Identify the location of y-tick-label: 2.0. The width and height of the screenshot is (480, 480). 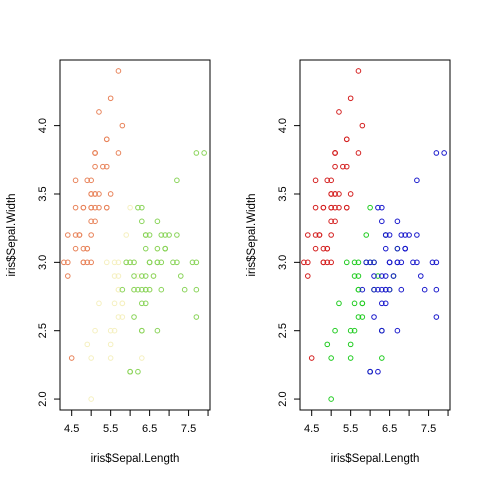
(43, 398).